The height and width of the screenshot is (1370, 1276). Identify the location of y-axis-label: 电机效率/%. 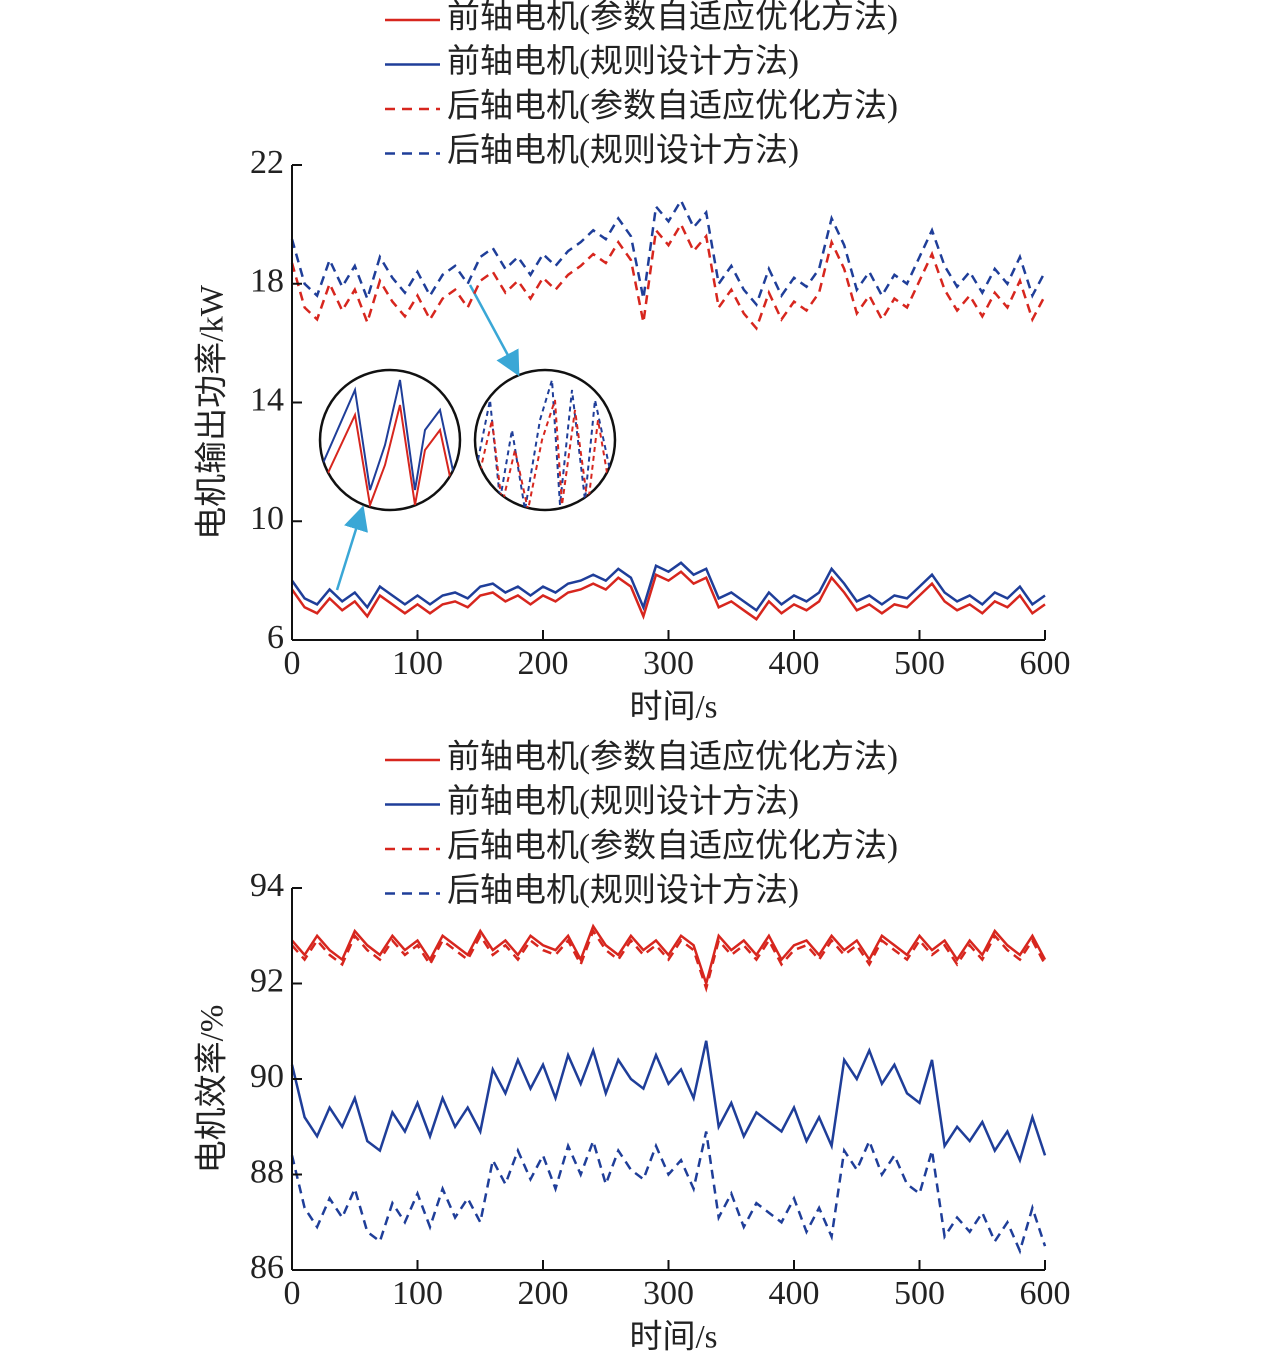
(212, 1089).